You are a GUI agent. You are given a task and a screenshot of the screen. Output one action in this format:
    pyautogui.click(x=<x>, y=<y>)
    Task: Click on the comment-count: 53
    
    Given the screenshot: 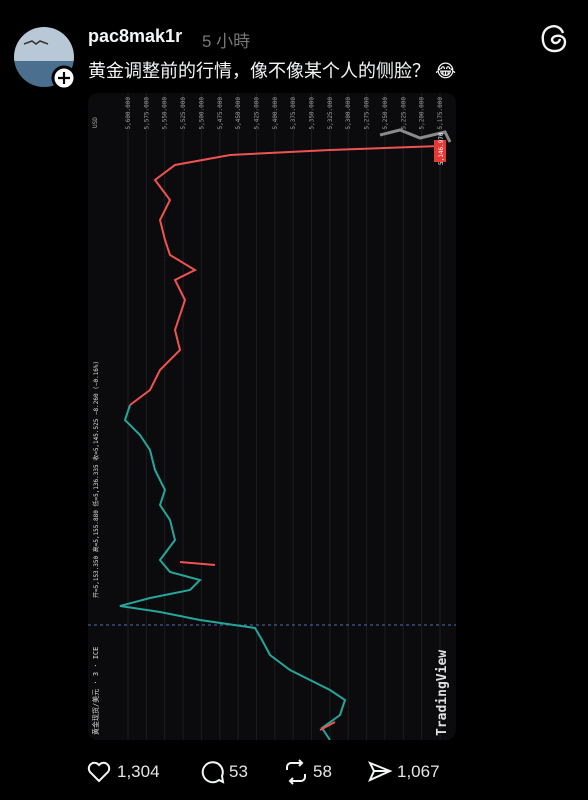 What is the action you would take?
    pyautogui.click(x=238, y=771)
    